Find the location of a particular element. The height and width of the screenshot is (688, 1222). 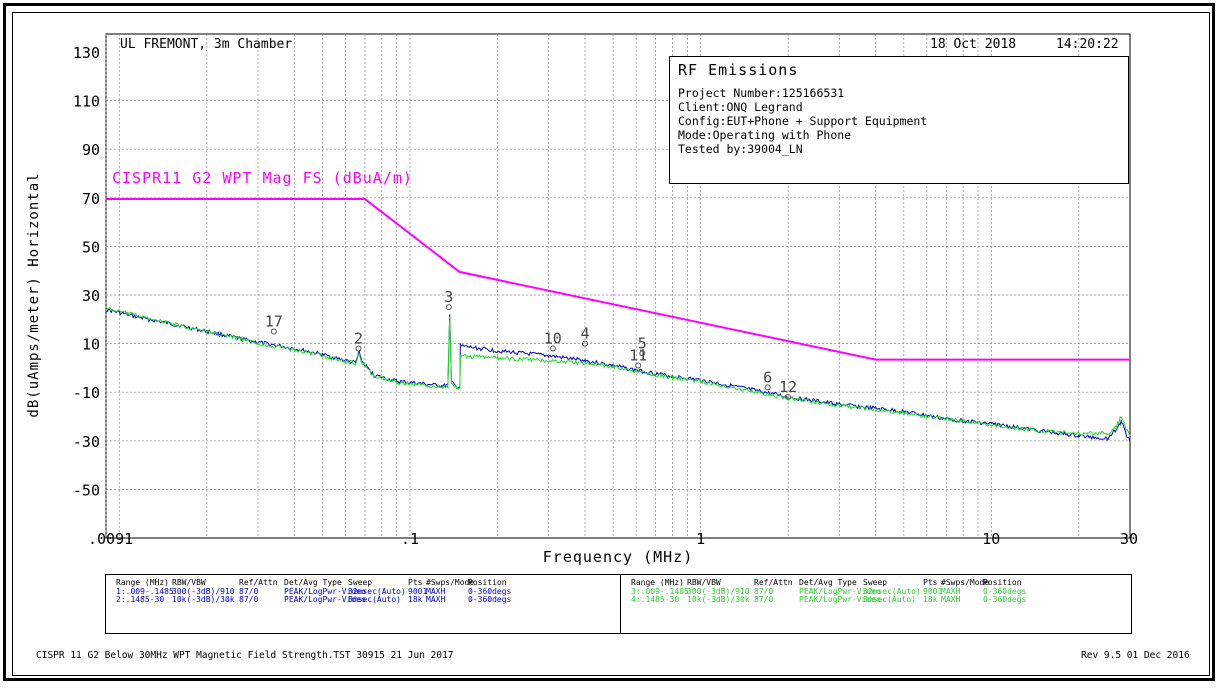

marker-label: 5 is located at coordinates (642, 343).